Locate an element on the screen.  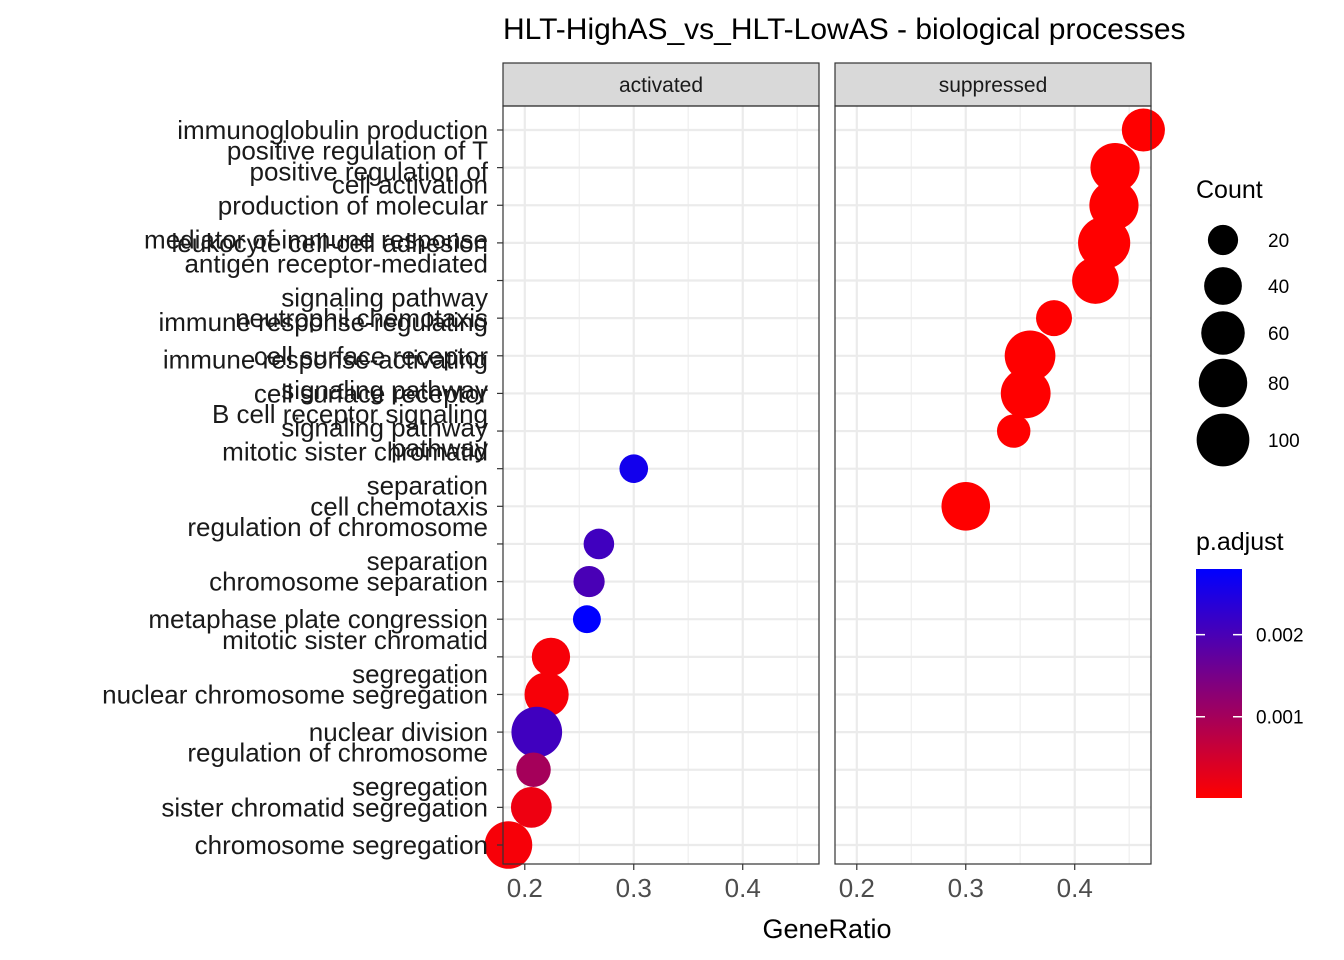
count-legend-label: 40 is located at coordinates (1278, 287).